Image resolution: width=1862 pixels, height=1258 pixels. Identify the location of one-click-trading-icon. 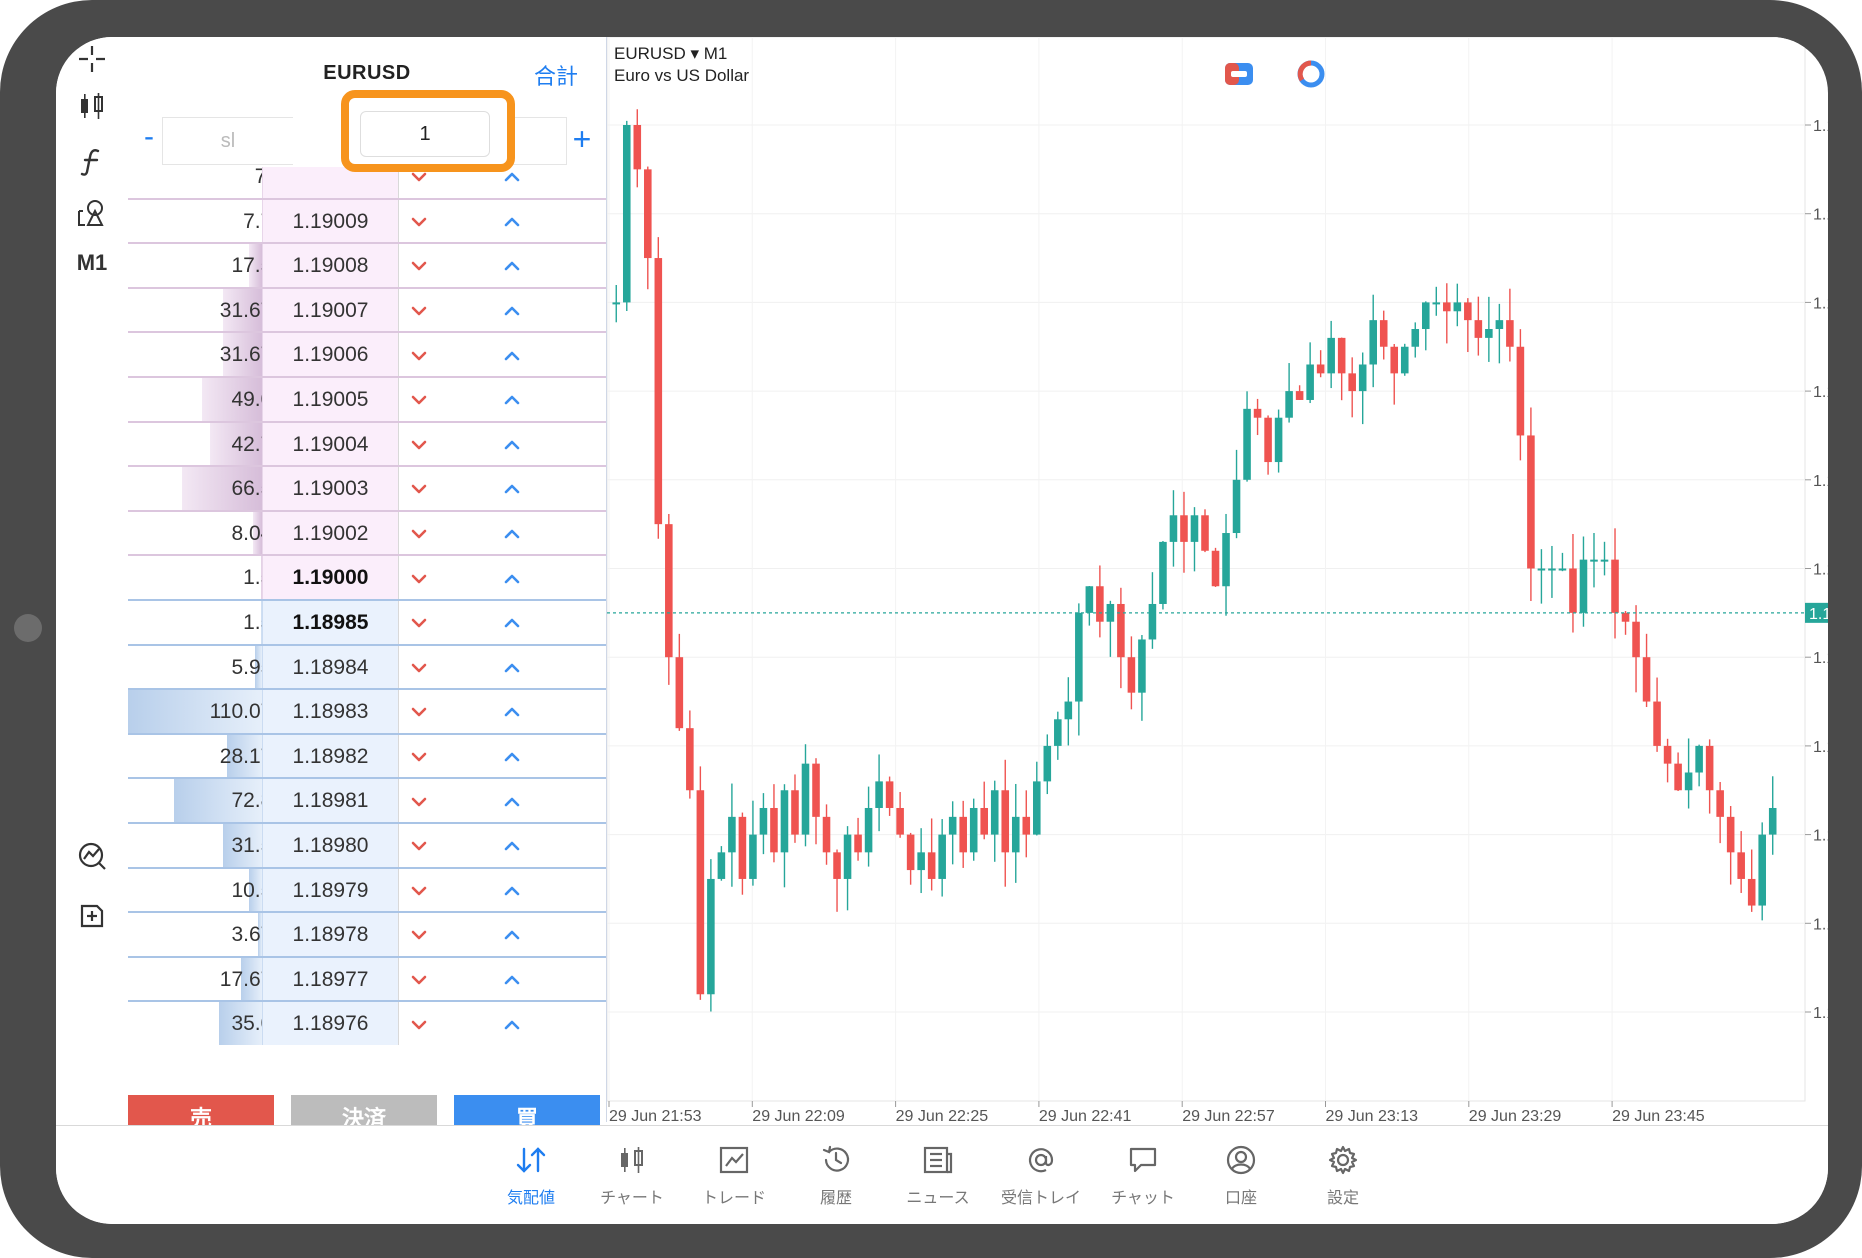
(1239, 74).